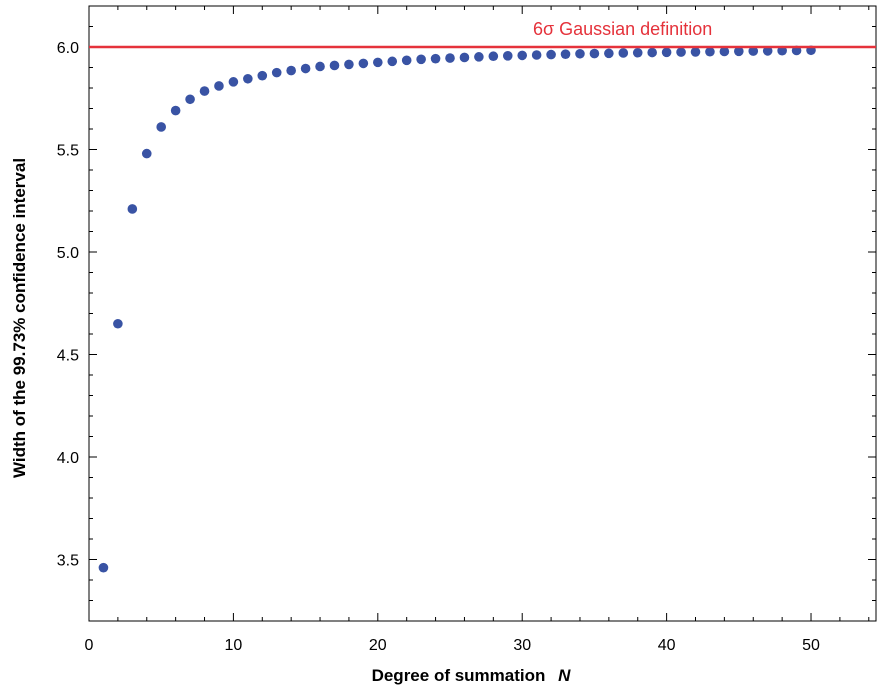 This screenshot has width=877, height=692. Describe the element at coordinates (68, 151) in the screenshot. I see `y-tick-label: 5.5` at that location.